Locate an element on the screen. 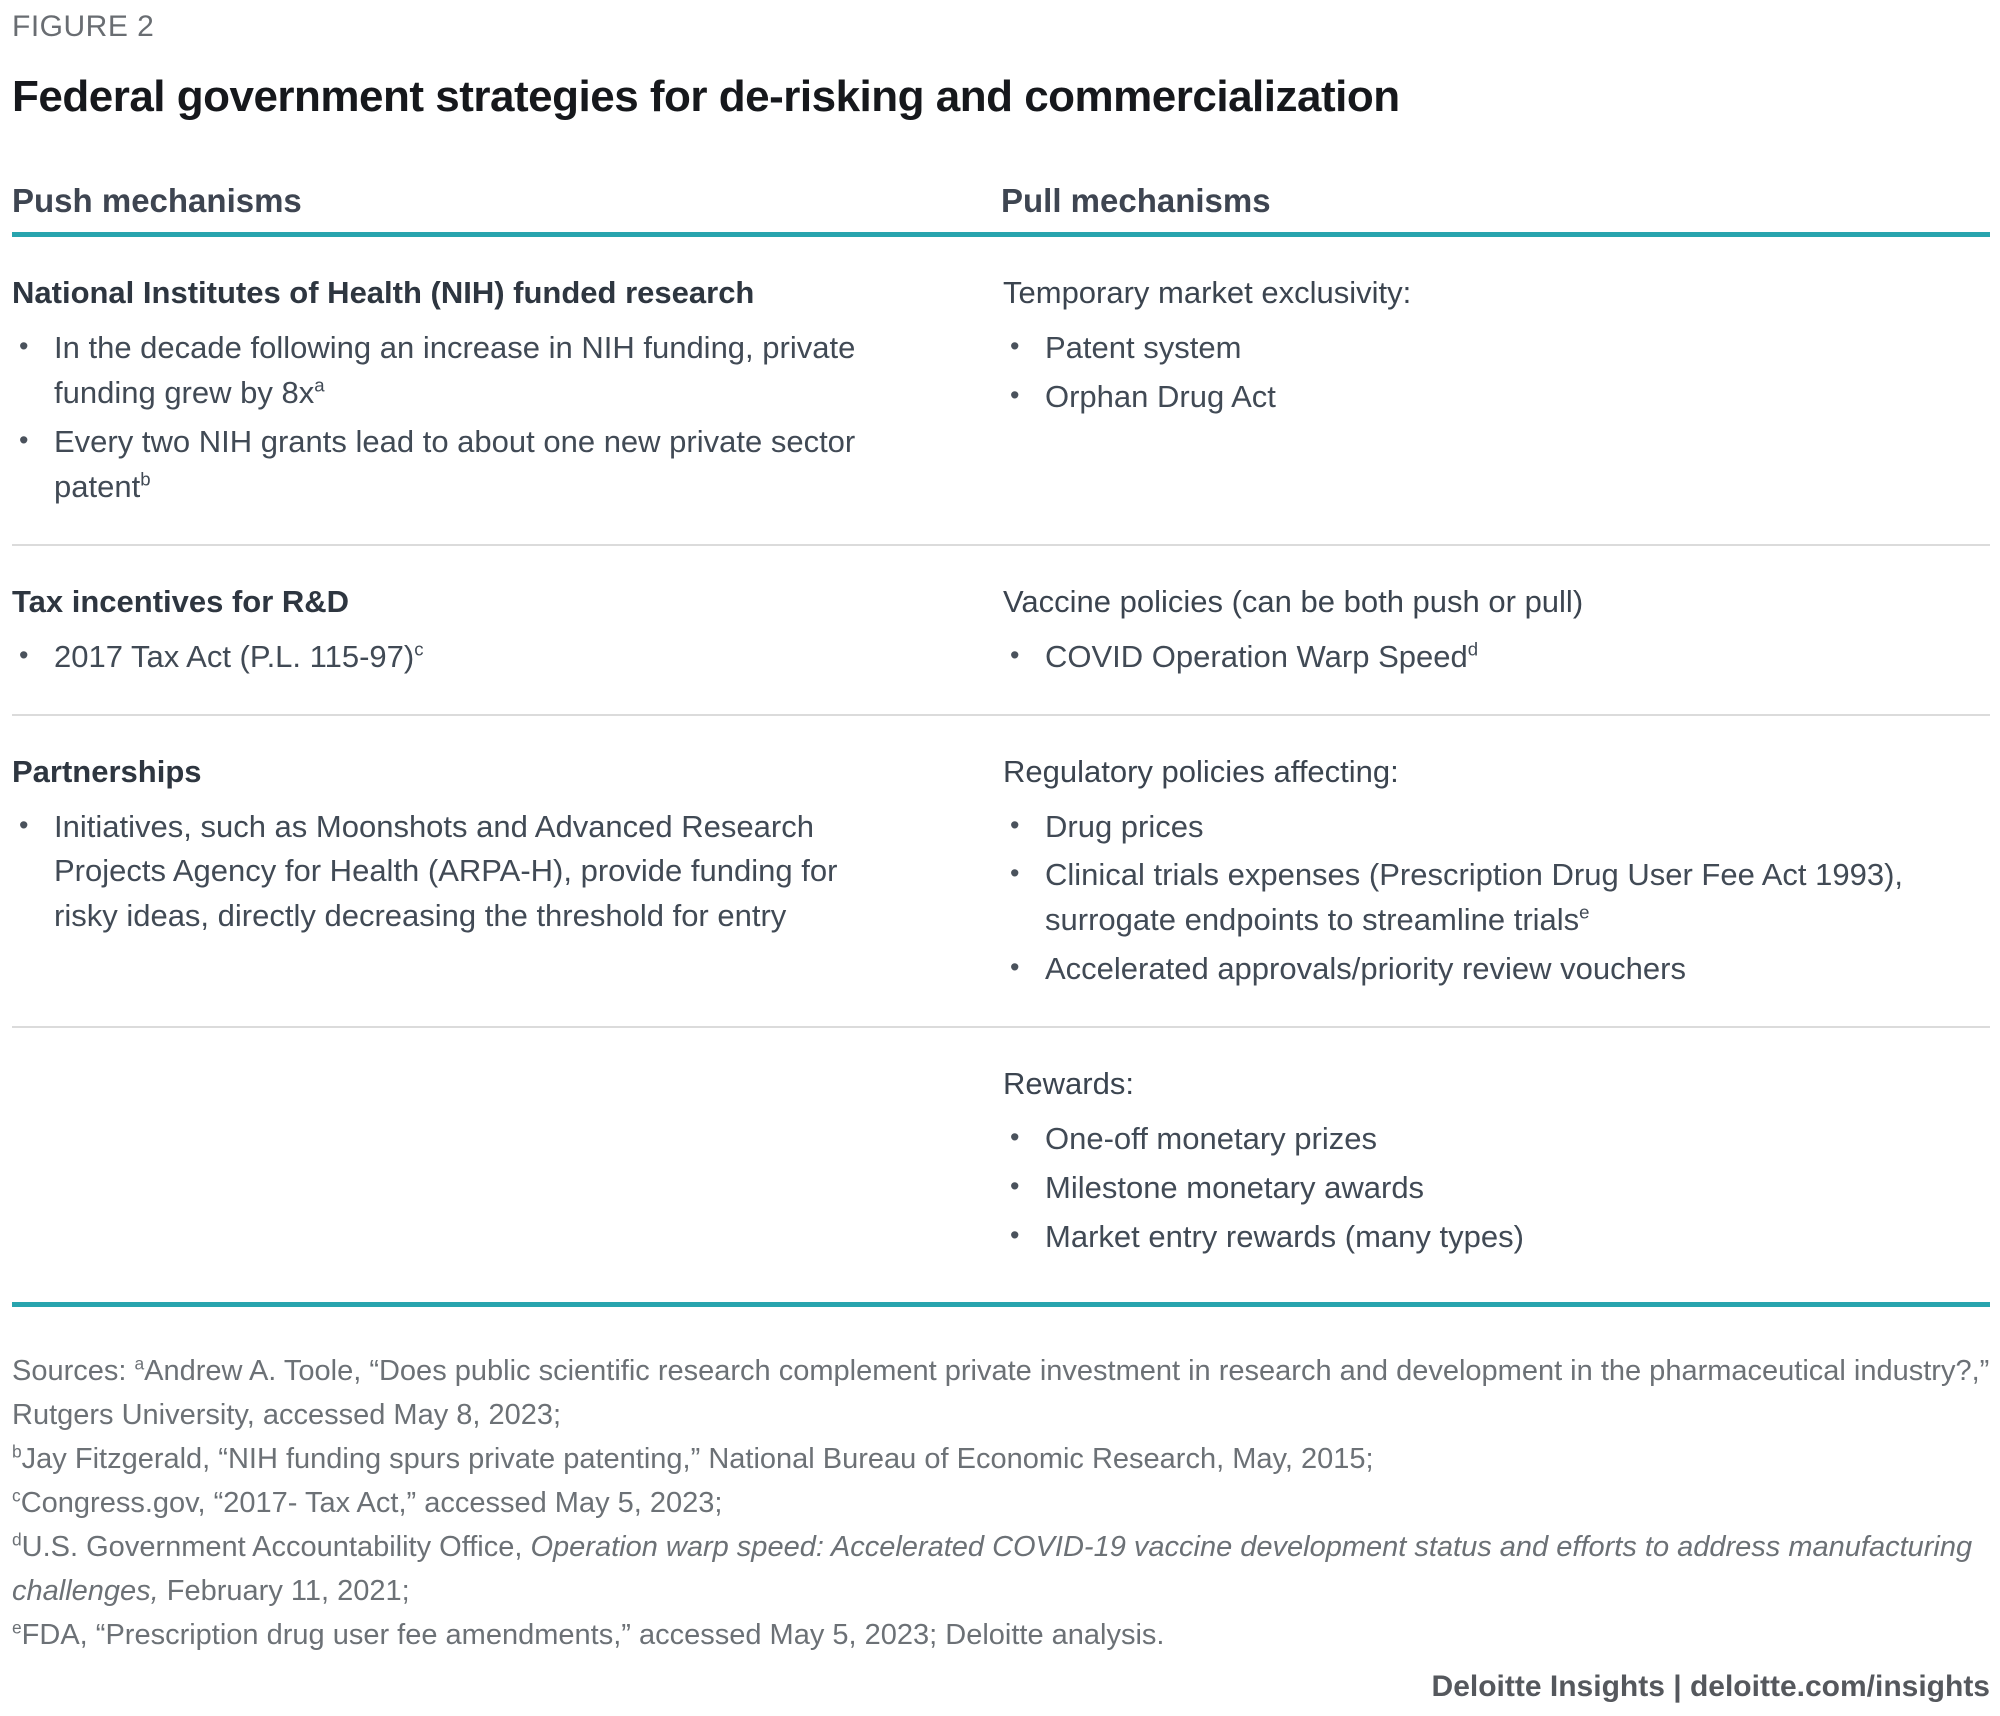  bullet-item: Milestone monetary awards is located at coordinates (1476, 1188).